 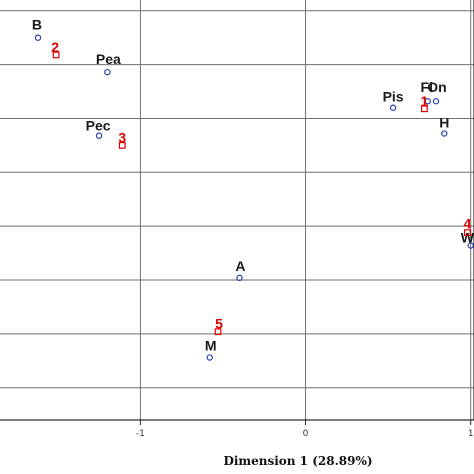 What do you see at coordinates (37, 25) in the screenshot?
I see `variable-point-label: B` at bounding box center [37, 25].